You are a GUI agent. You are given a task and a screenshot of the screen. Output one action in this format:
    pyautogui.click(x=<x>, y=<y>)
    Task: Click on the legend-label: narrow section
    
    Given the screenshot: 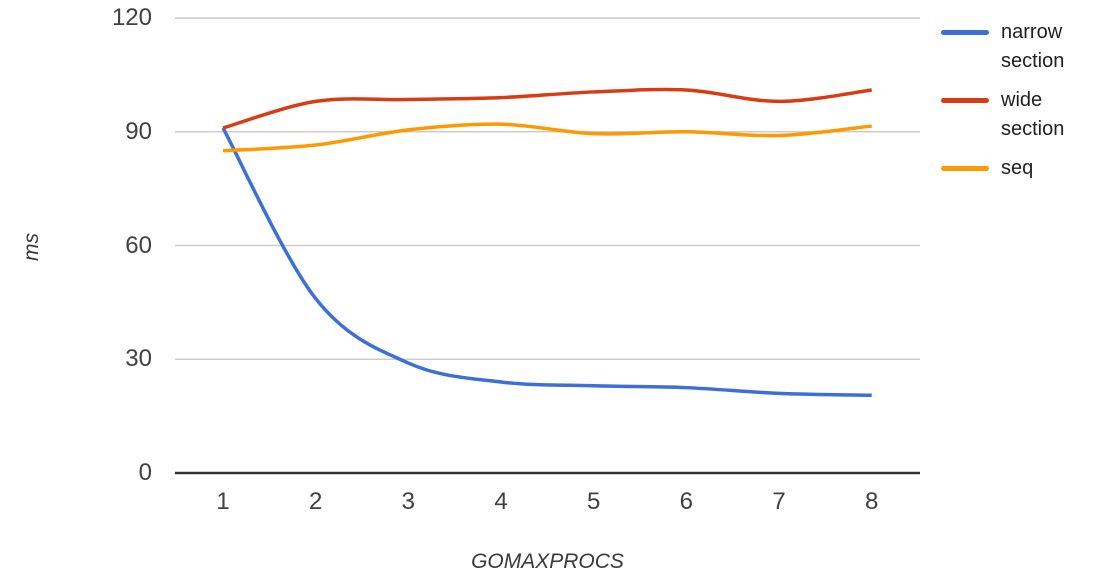 What is the action you would take?
    pyautogui.click(x=1033, y=46)
    